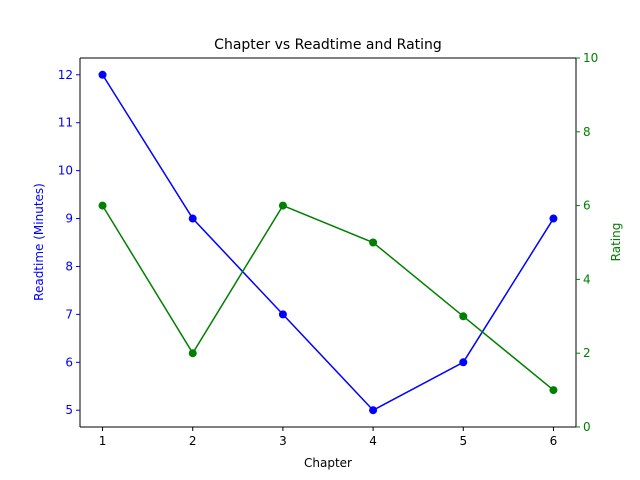 This screenshot has height=480, width=640. I want to click on x-tick-label: 6, so click(554, 441).